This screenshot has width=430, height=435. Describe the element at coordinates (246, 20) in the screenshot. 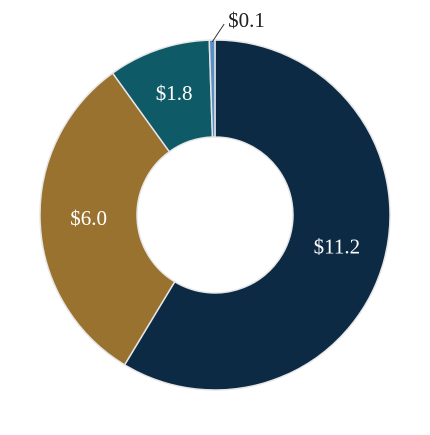

I see `slice-label: $0.1` at that location.